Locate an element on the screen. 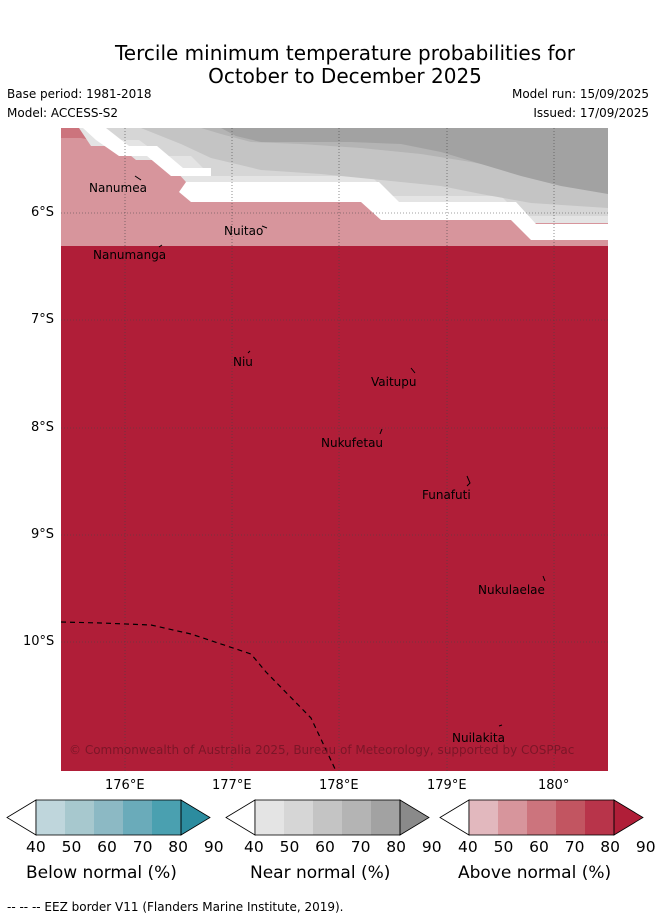 This screenshot has height=919, width=655. lon-label-180: 180° is located at coordinates (554, 785).